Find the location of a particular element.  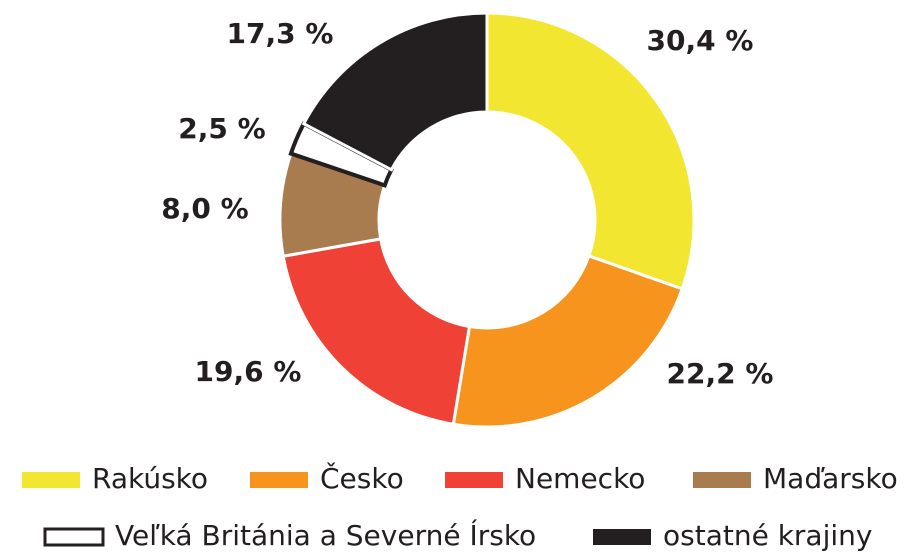

legend-label: Maďarsko is located at coordinates (830, 478).